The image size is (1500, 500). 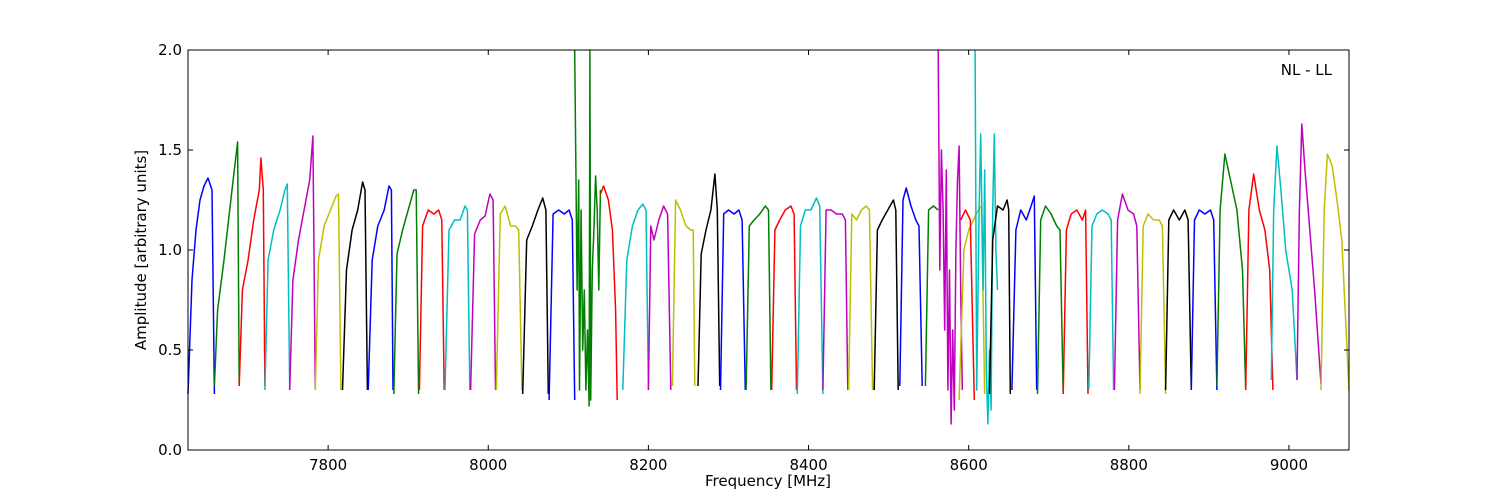 What do you see at coordinates (170, 450) in the screenshot?
I see `y-tick-label: 0.0` at bounding box center [170, 450].